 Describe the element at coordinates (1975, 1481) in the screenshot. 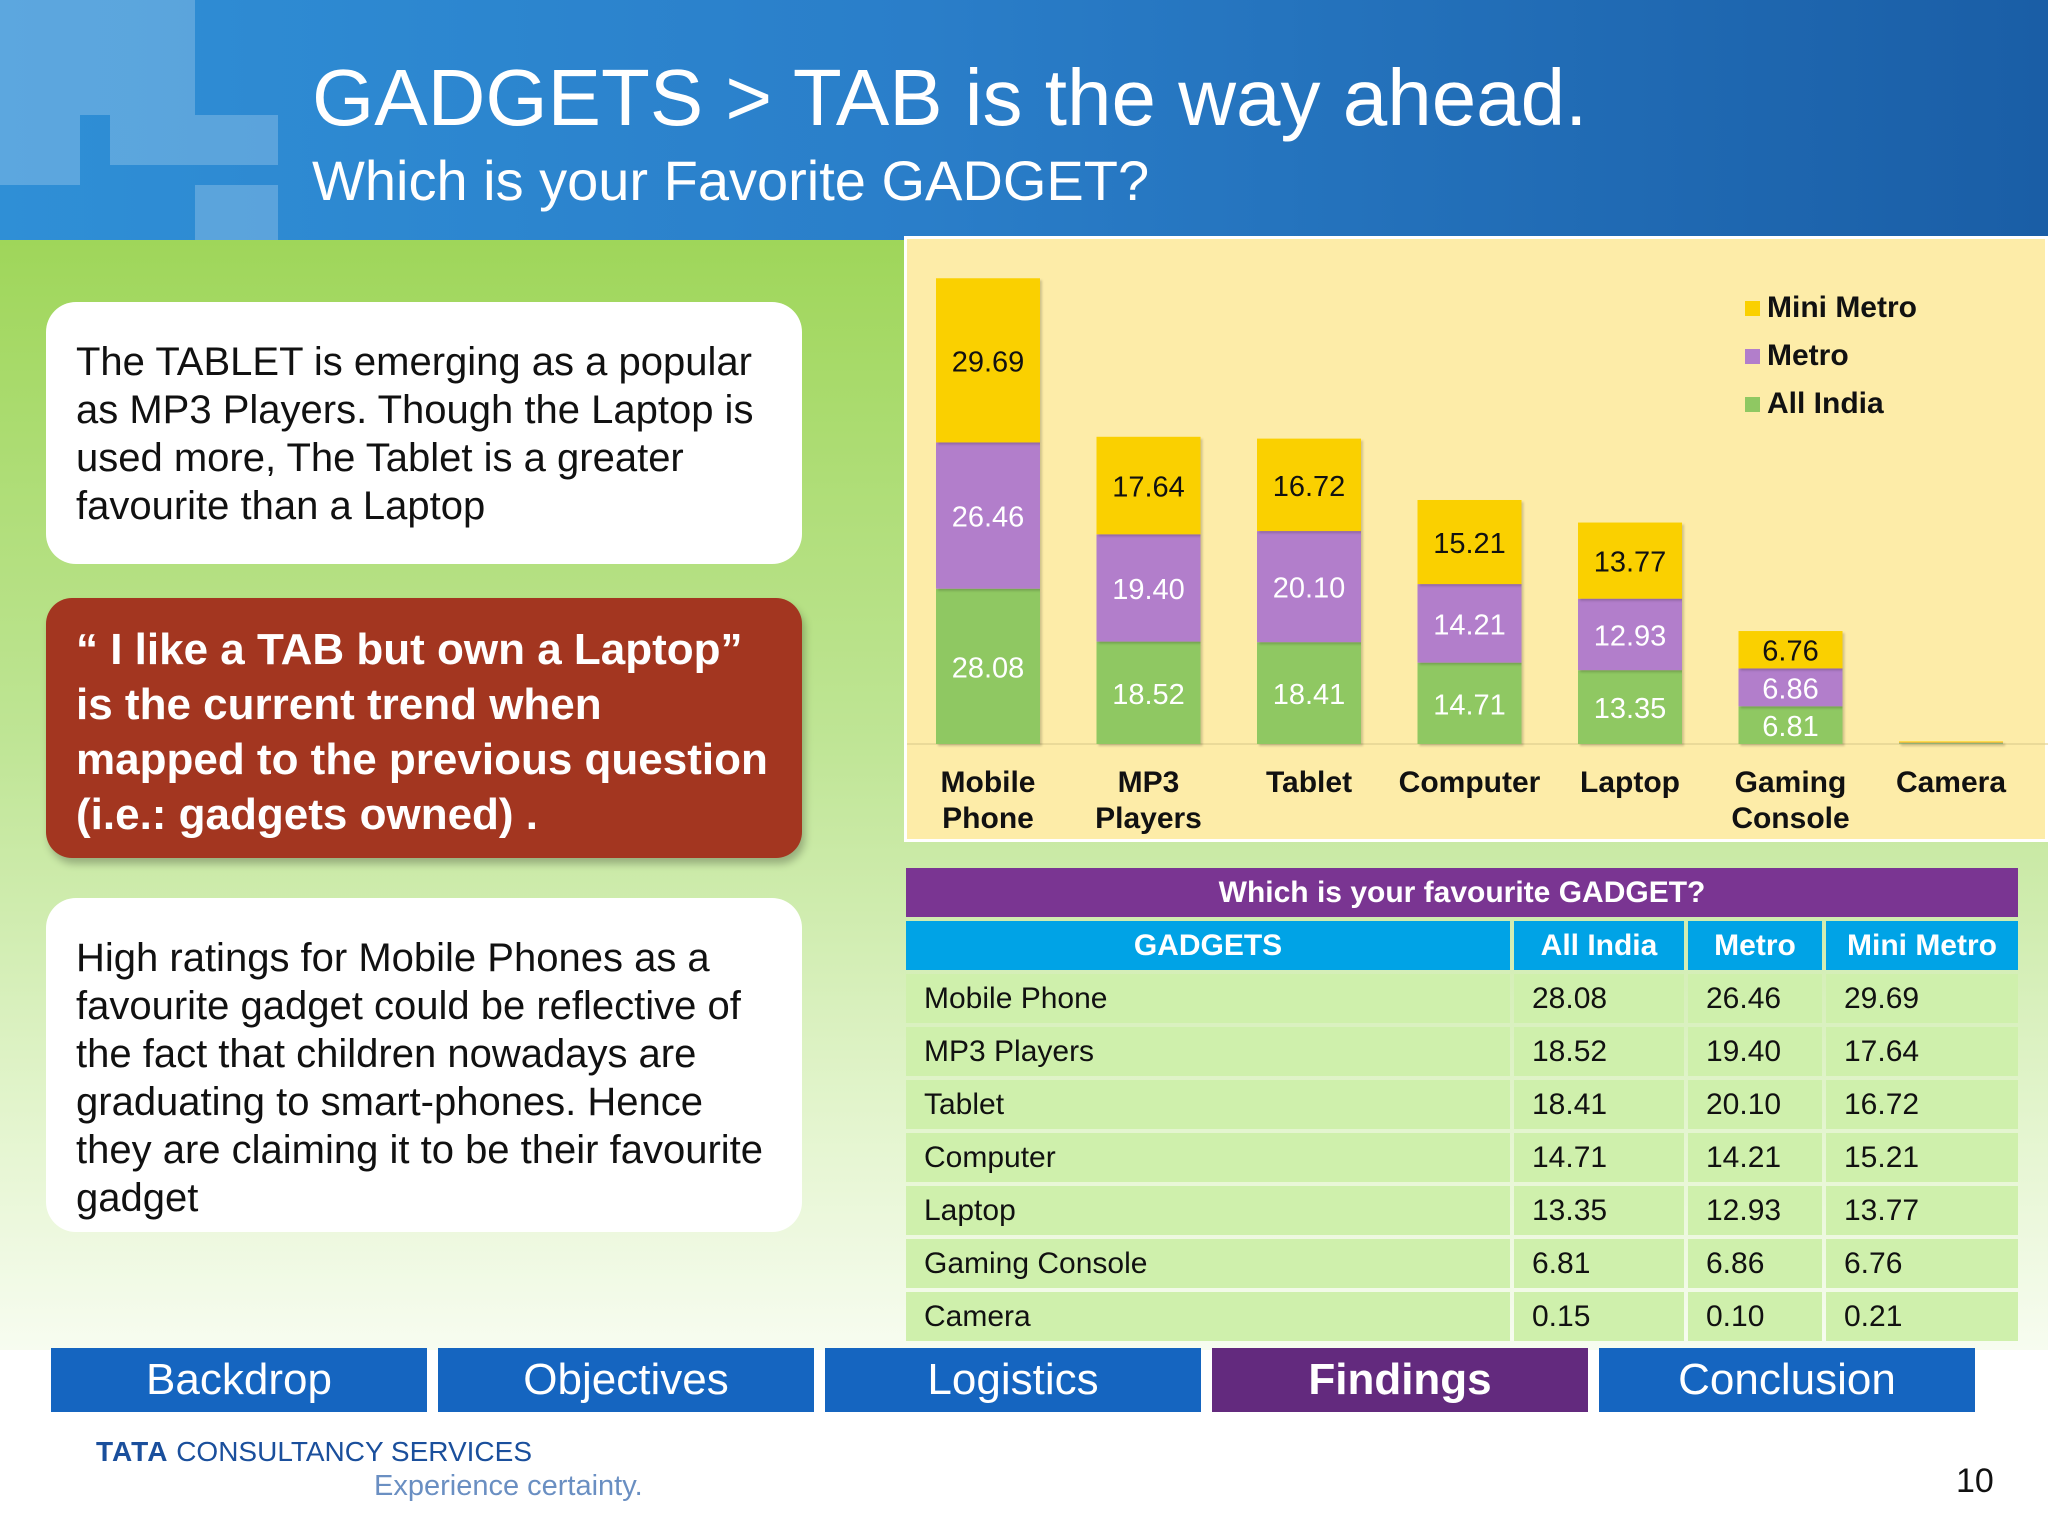

I see `page-number: 10` at that location.